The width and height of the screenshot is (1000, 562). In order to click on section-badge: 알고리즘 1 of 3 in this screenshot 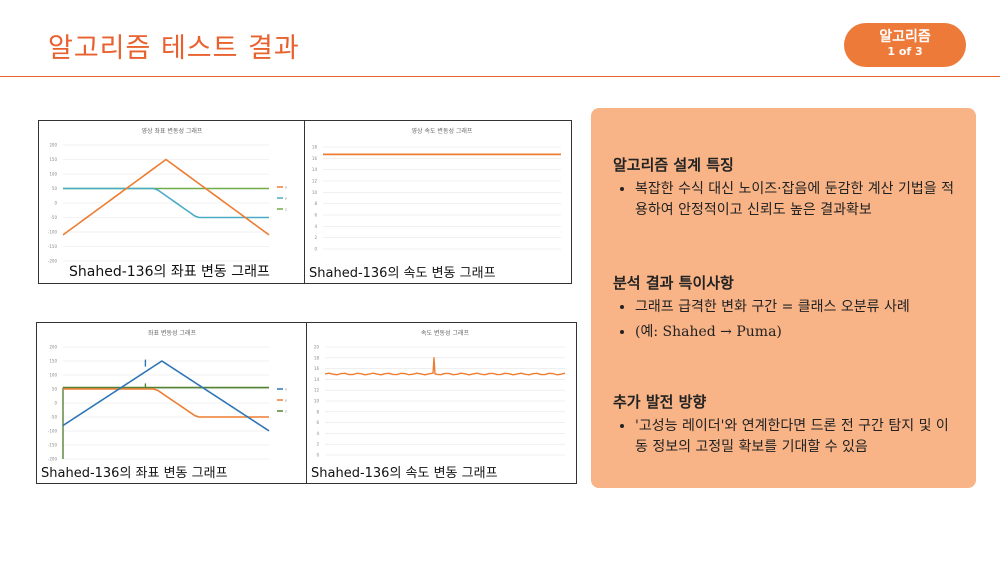, I will do `click(905, 45)`.